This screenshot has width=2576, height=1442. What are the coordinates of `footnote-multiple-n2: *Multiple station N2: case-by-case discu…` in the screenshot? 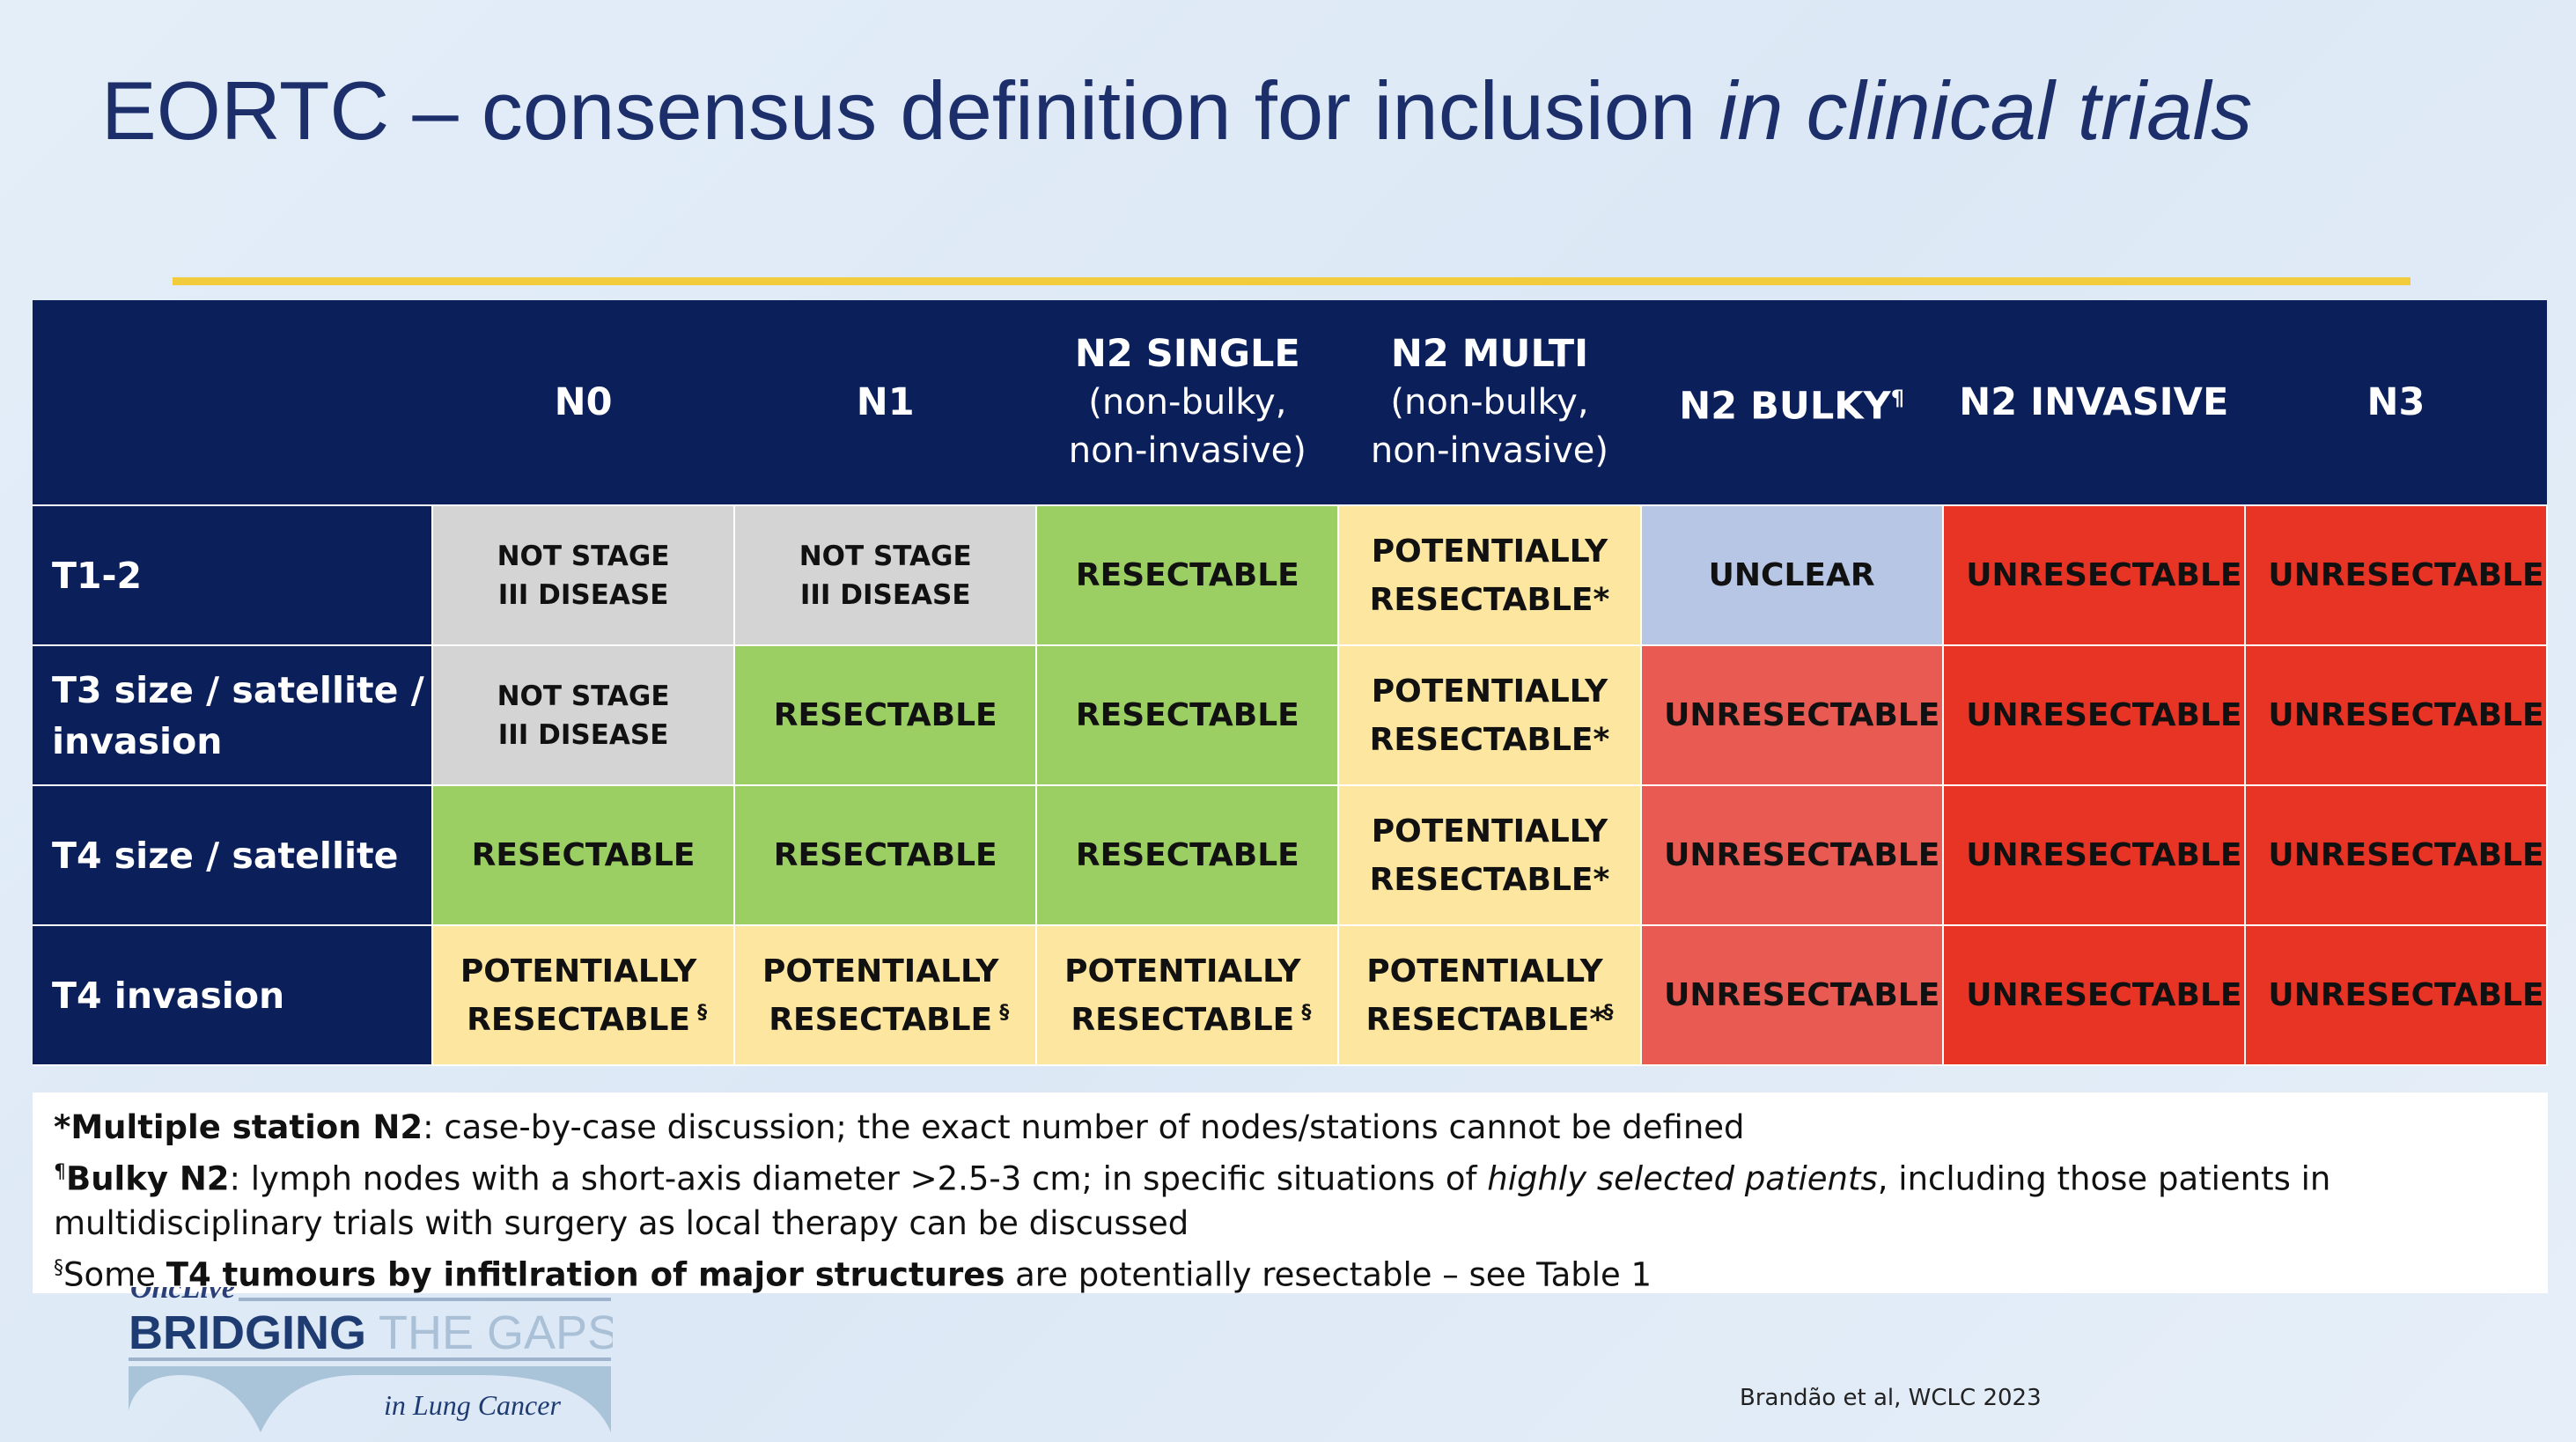 It's located at (900, 1127).